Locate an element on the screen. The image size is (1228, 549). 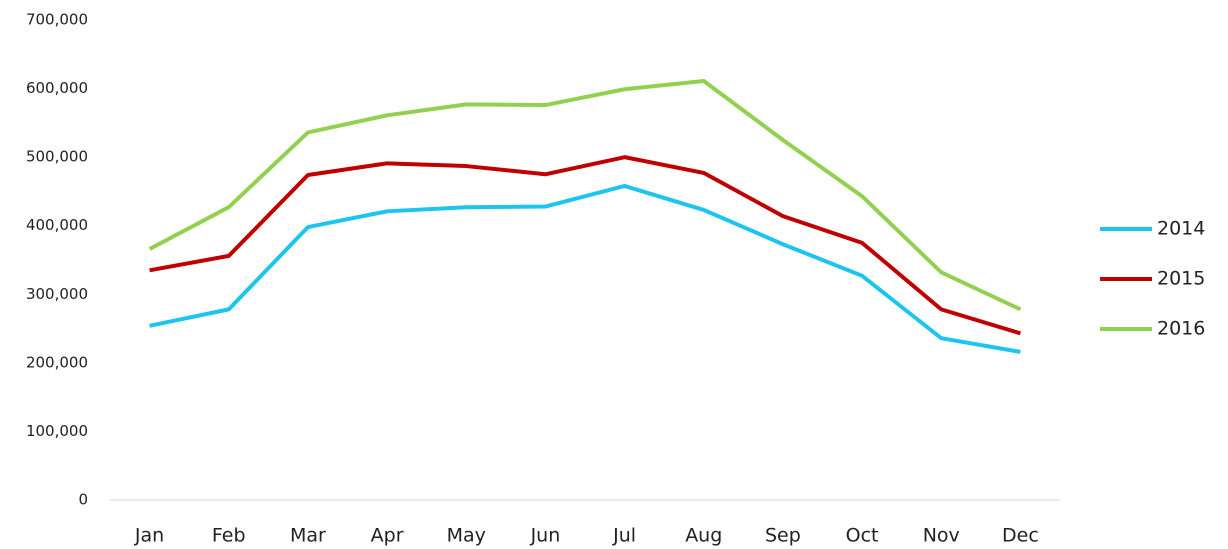
y-tick-label: 700,000 is located at coordinates (57, 20).